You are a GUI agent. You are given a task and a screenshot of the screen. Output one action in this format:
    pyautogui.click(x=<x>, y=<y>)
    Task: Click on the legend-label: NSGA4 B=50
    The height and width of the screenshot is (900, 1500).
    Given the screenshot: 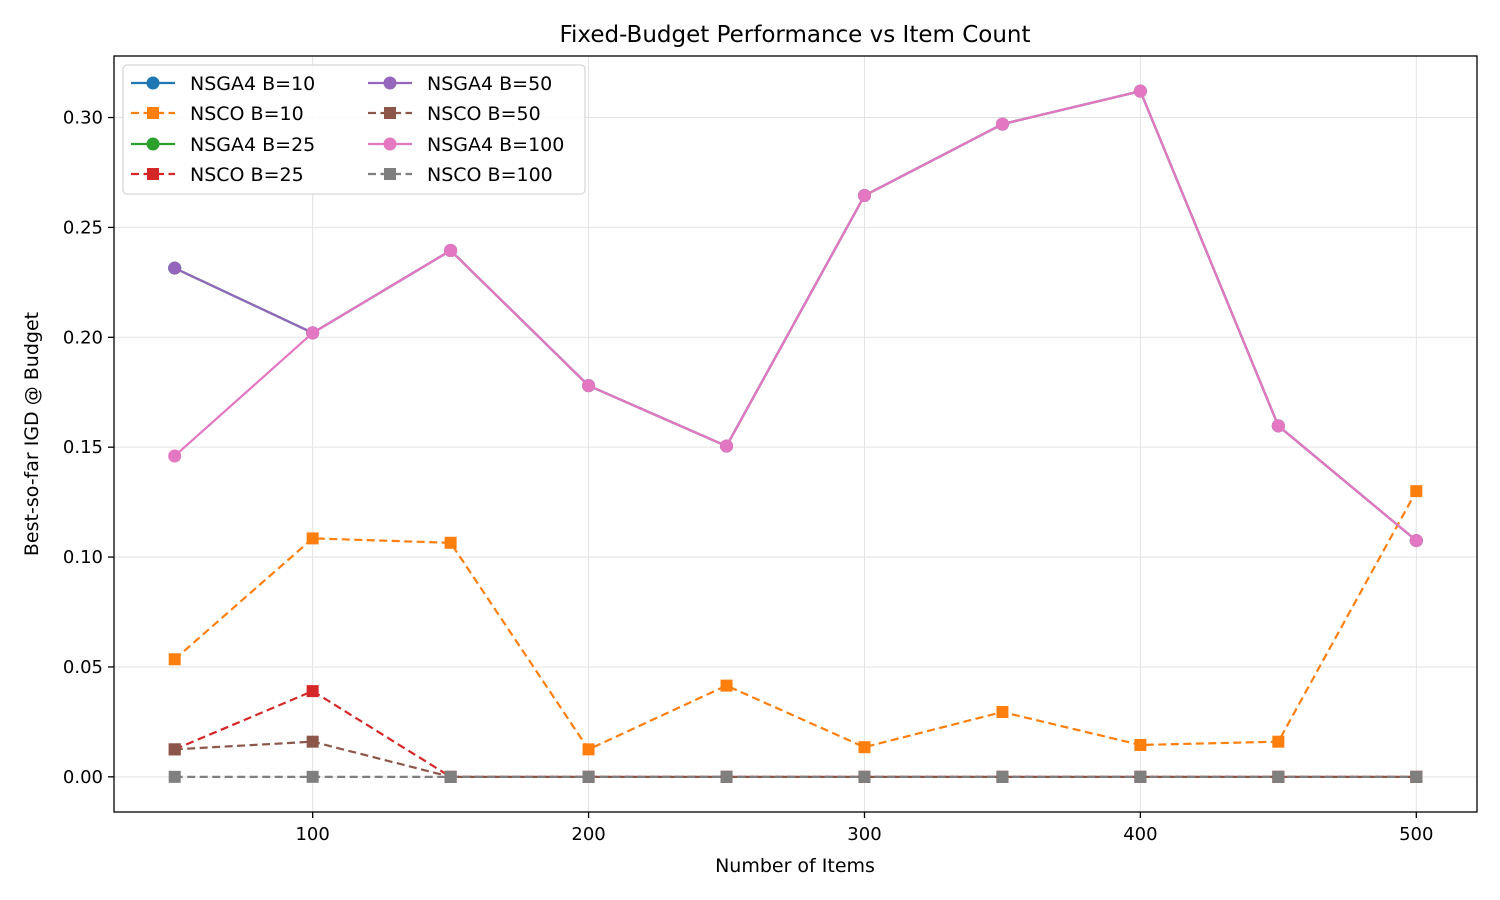 What is the action you would take?
    pyautogui.click(x=489, y=84)
    